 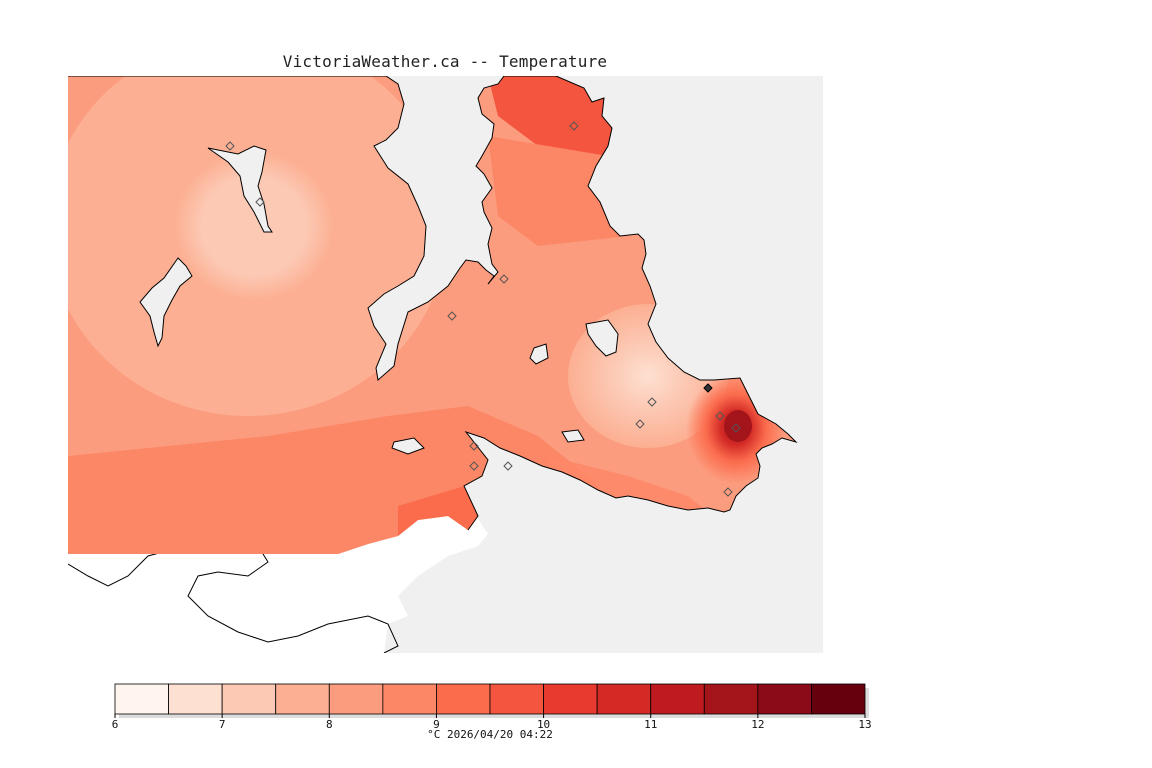 I want to click on lake-west, so click(x=166, y=302).